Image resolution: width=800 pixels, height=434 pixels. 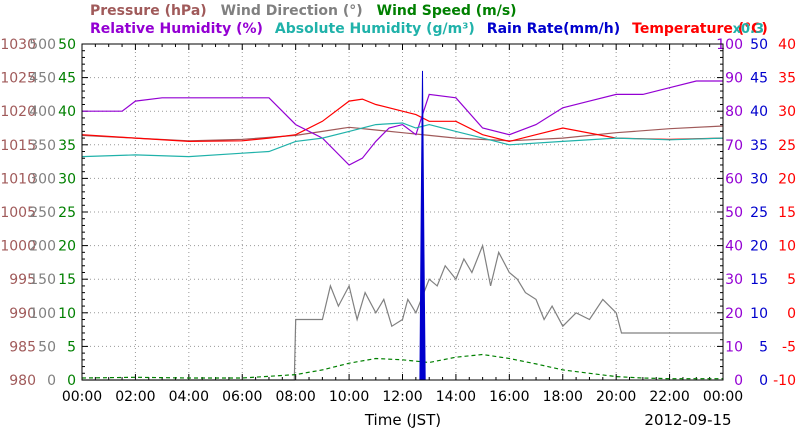 What do you see at coordinates (295, 397) in the screenshot?
I see `x-tick-label: 08:00` at bounding box center [295, 397].